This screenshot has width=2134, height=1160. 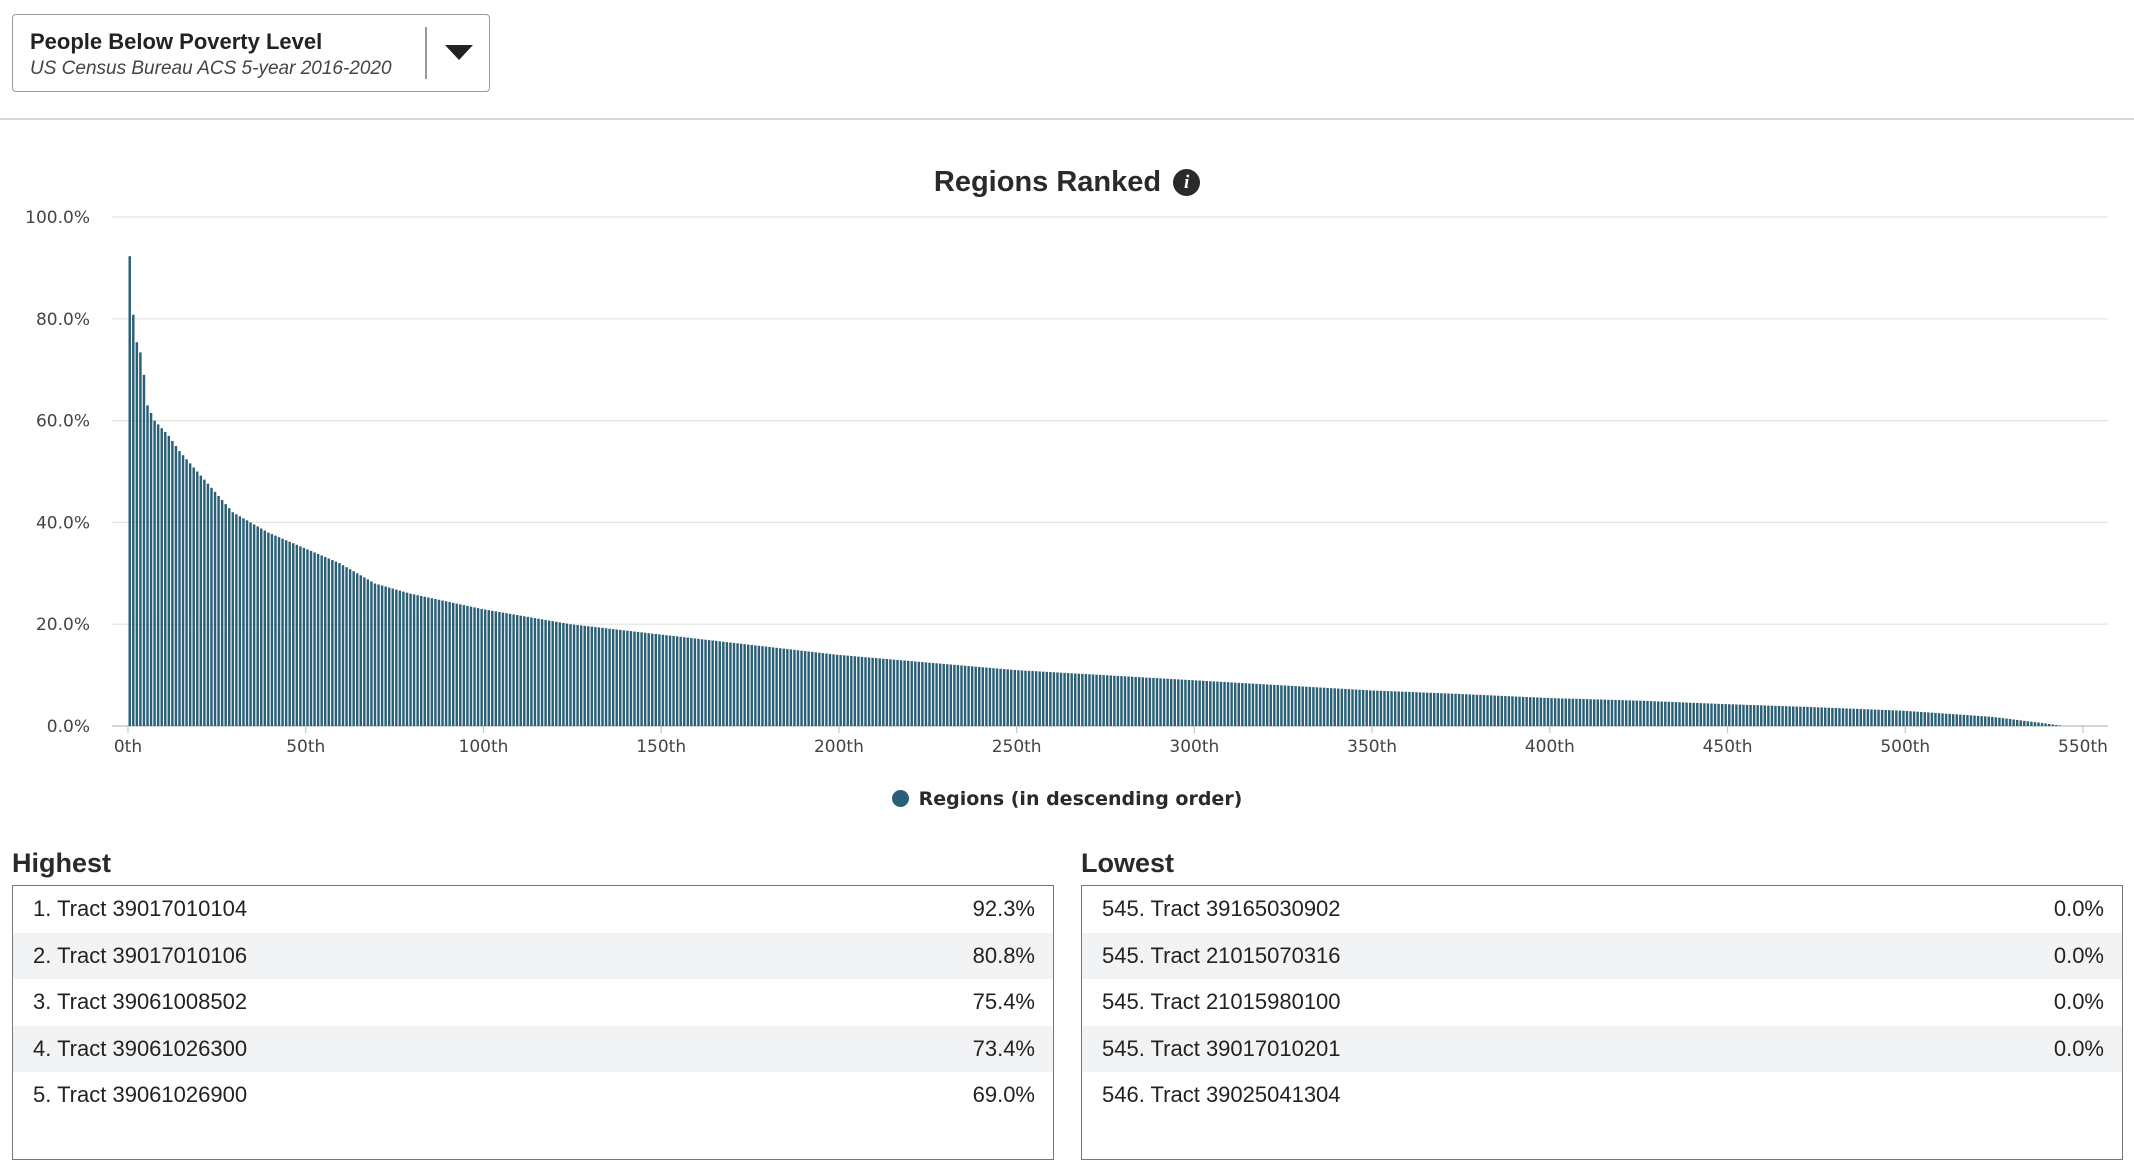 I want to click on table-row: 4. Tract 39061026300 73.4%, so click(x=533, y=1048).